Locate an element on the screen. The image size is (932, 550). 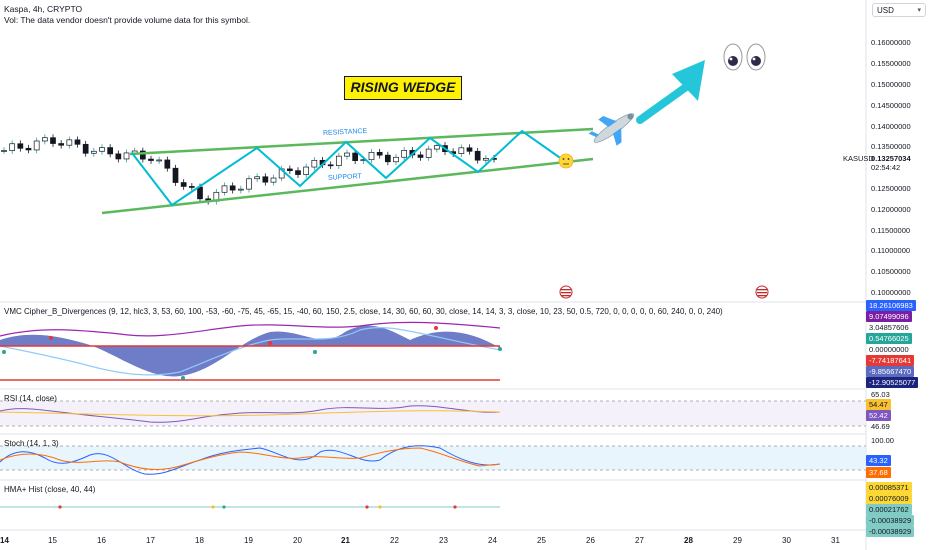
rsi-value: 54.47 is located at coordinates (878, 404).